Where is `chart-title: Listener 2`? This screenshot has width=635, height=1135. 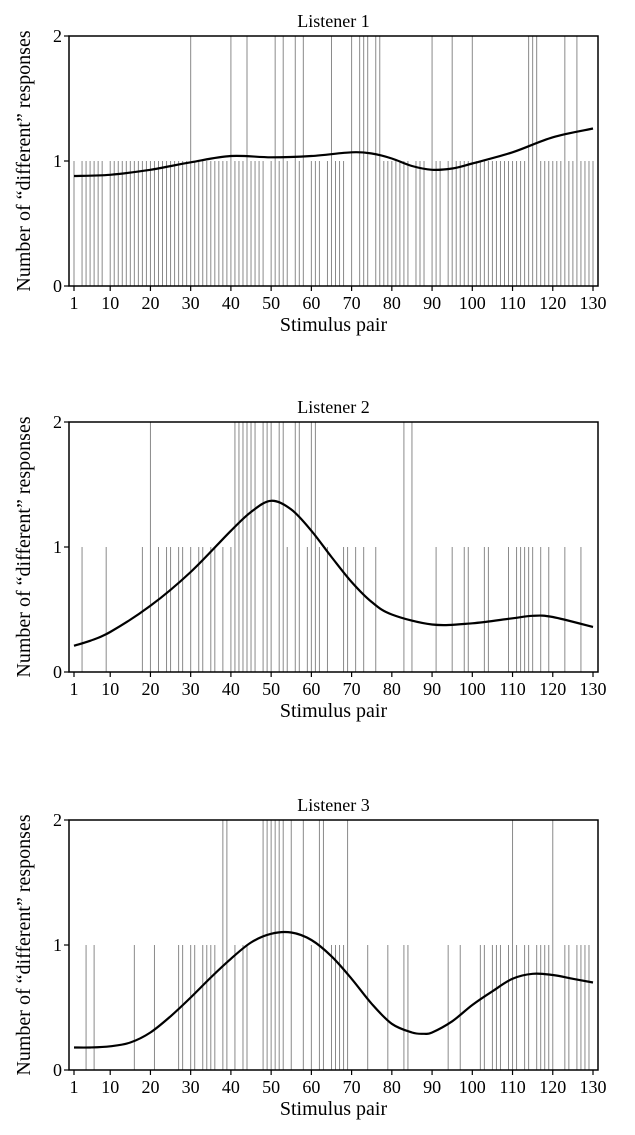
chart-title: Listener 2 is located at coordinates (333, 407).